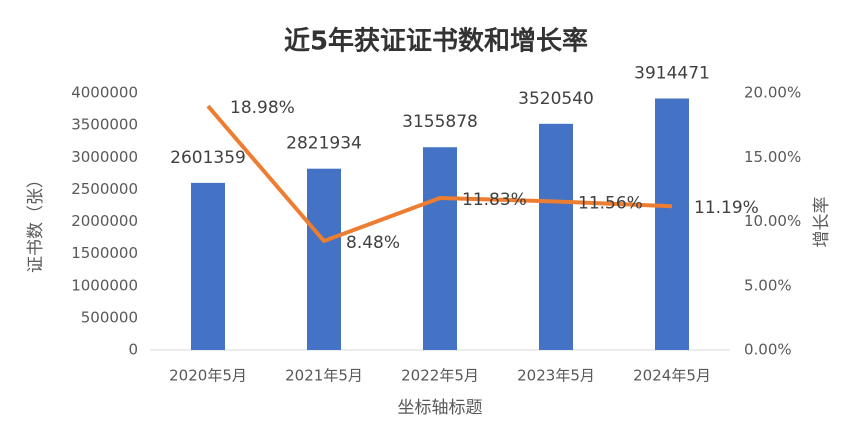 Image resolution: width=856 pixels, height=441 pixels. I want to click on line-value-label: 11.83%, so click(494, 200).